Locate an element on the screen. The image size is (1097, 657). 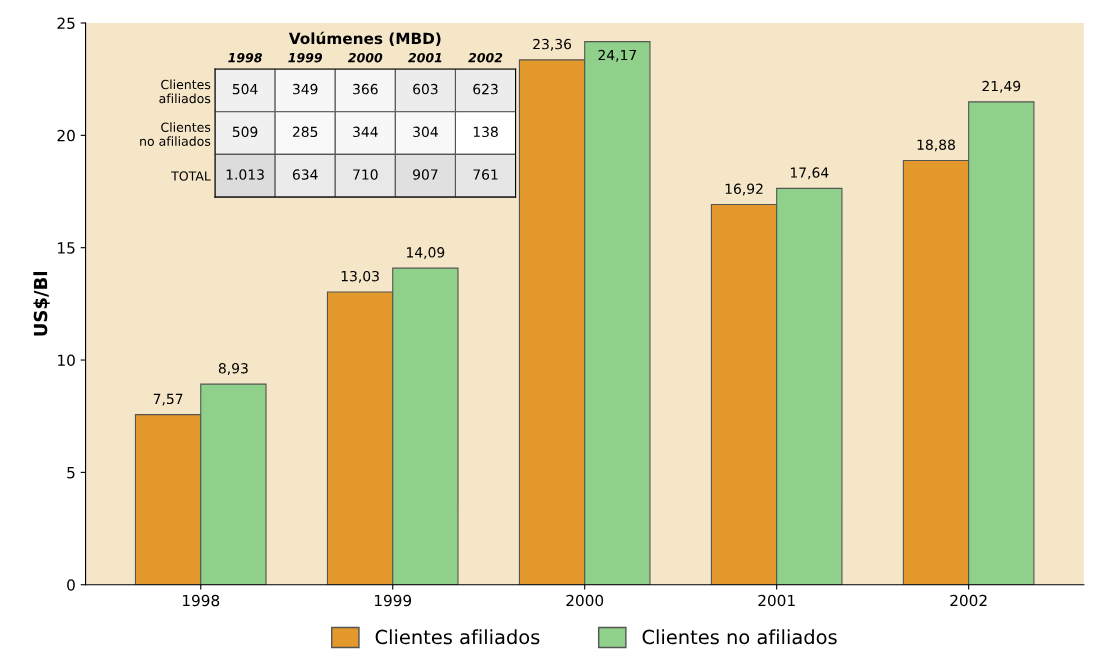
data-label: 603 is located at coordinates (425, 89).